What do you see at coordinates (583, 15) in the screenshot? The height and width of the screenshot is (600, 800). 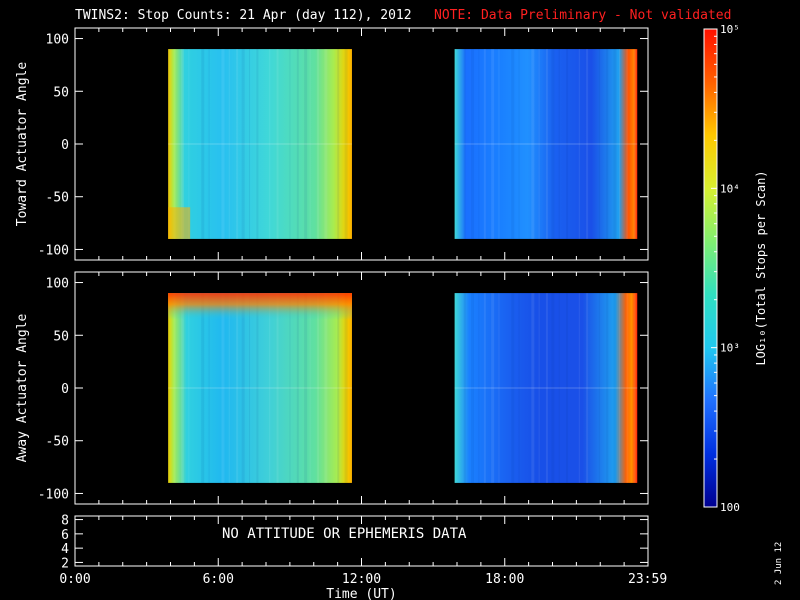 I see `preliminary-note: NOTE: Data Preliminary - Not validated` at bounding box center [583, 15].